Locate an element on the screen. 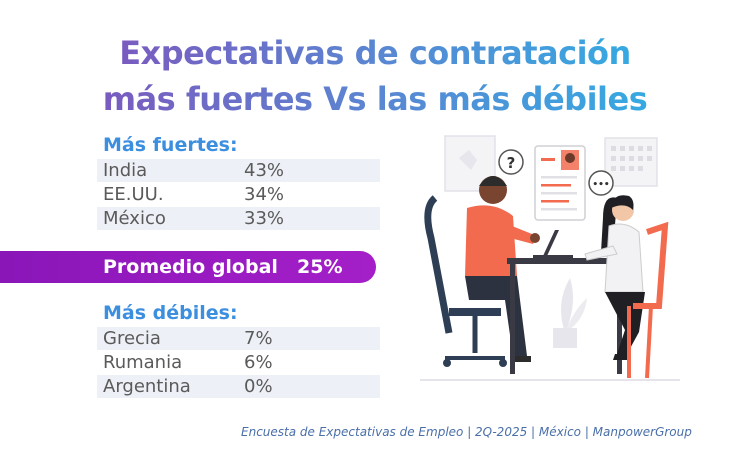 The image size is (750, 471). resume-document-icon is located at coordinates (560, 183).